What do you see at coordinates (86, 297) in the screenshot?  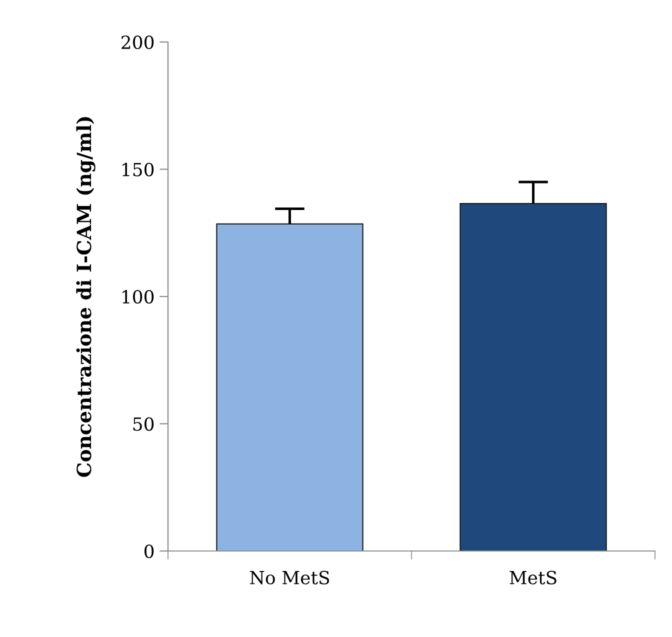 I see `y-axis-title: Concentrazione di I-CAM (ng/ml)` at bounding box center [86, 297].